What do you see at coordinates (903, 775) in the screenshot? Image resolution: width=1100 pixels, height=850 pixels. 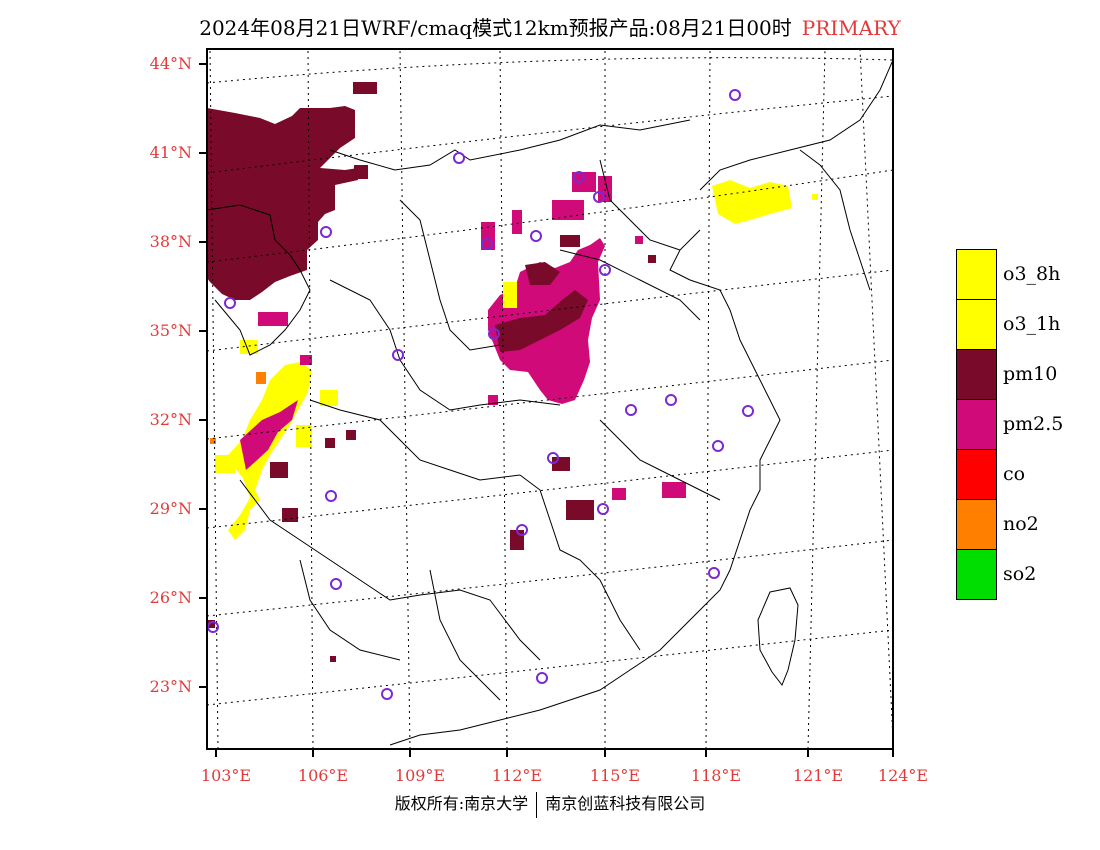 I see `lon-label: 124°E` at bounding box center [903, 775].